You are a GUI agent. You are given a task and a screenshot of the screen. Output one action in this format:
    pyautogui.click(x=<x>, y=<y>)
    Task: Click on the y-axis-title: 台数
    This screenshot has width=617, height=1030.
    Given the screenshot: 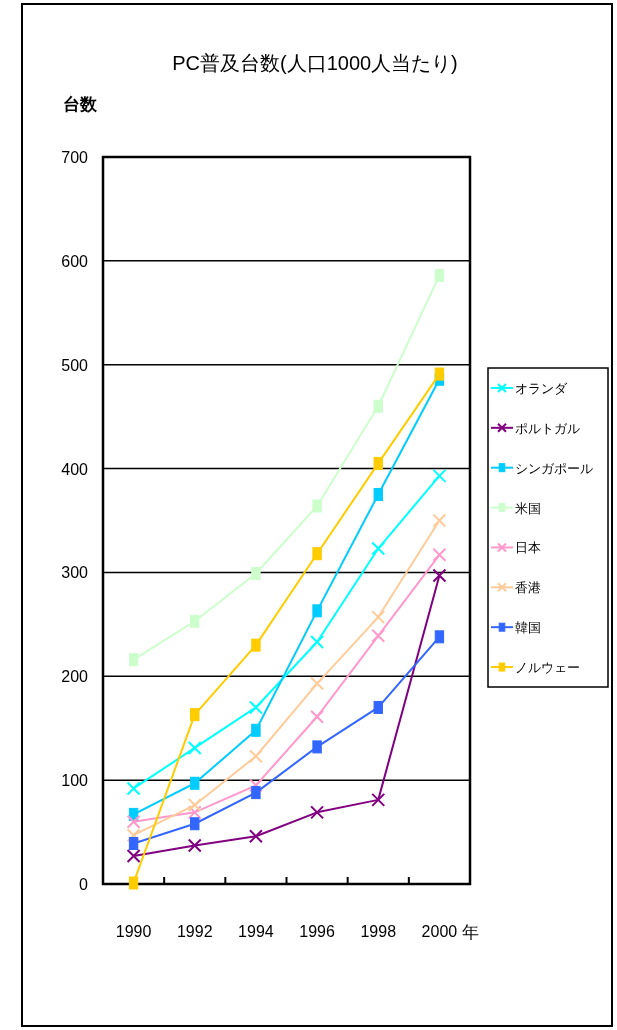 What is the action you would take?
    pyautogui.click(x=80, y=104)
    